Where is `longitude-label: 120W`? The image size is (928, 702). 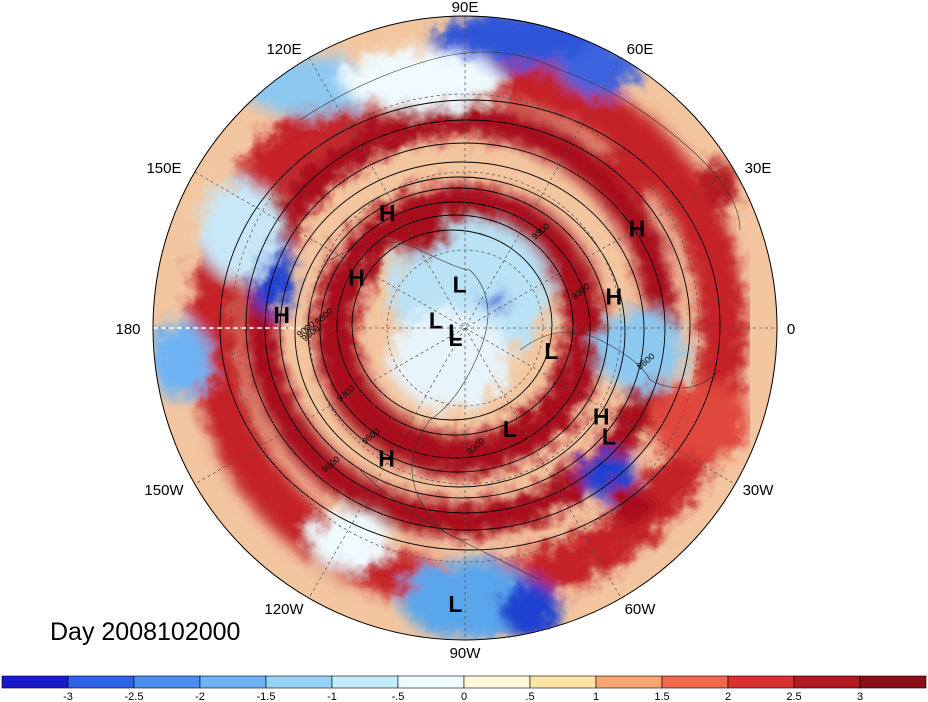 longitude-label: 120W is located at coordinates (284, 609).